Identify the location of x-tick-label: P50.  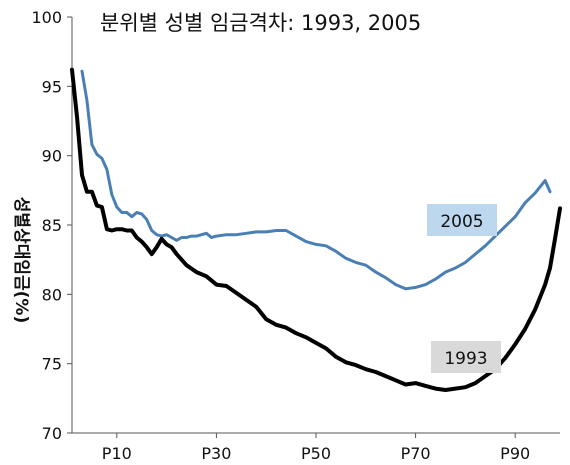
(316, 453).